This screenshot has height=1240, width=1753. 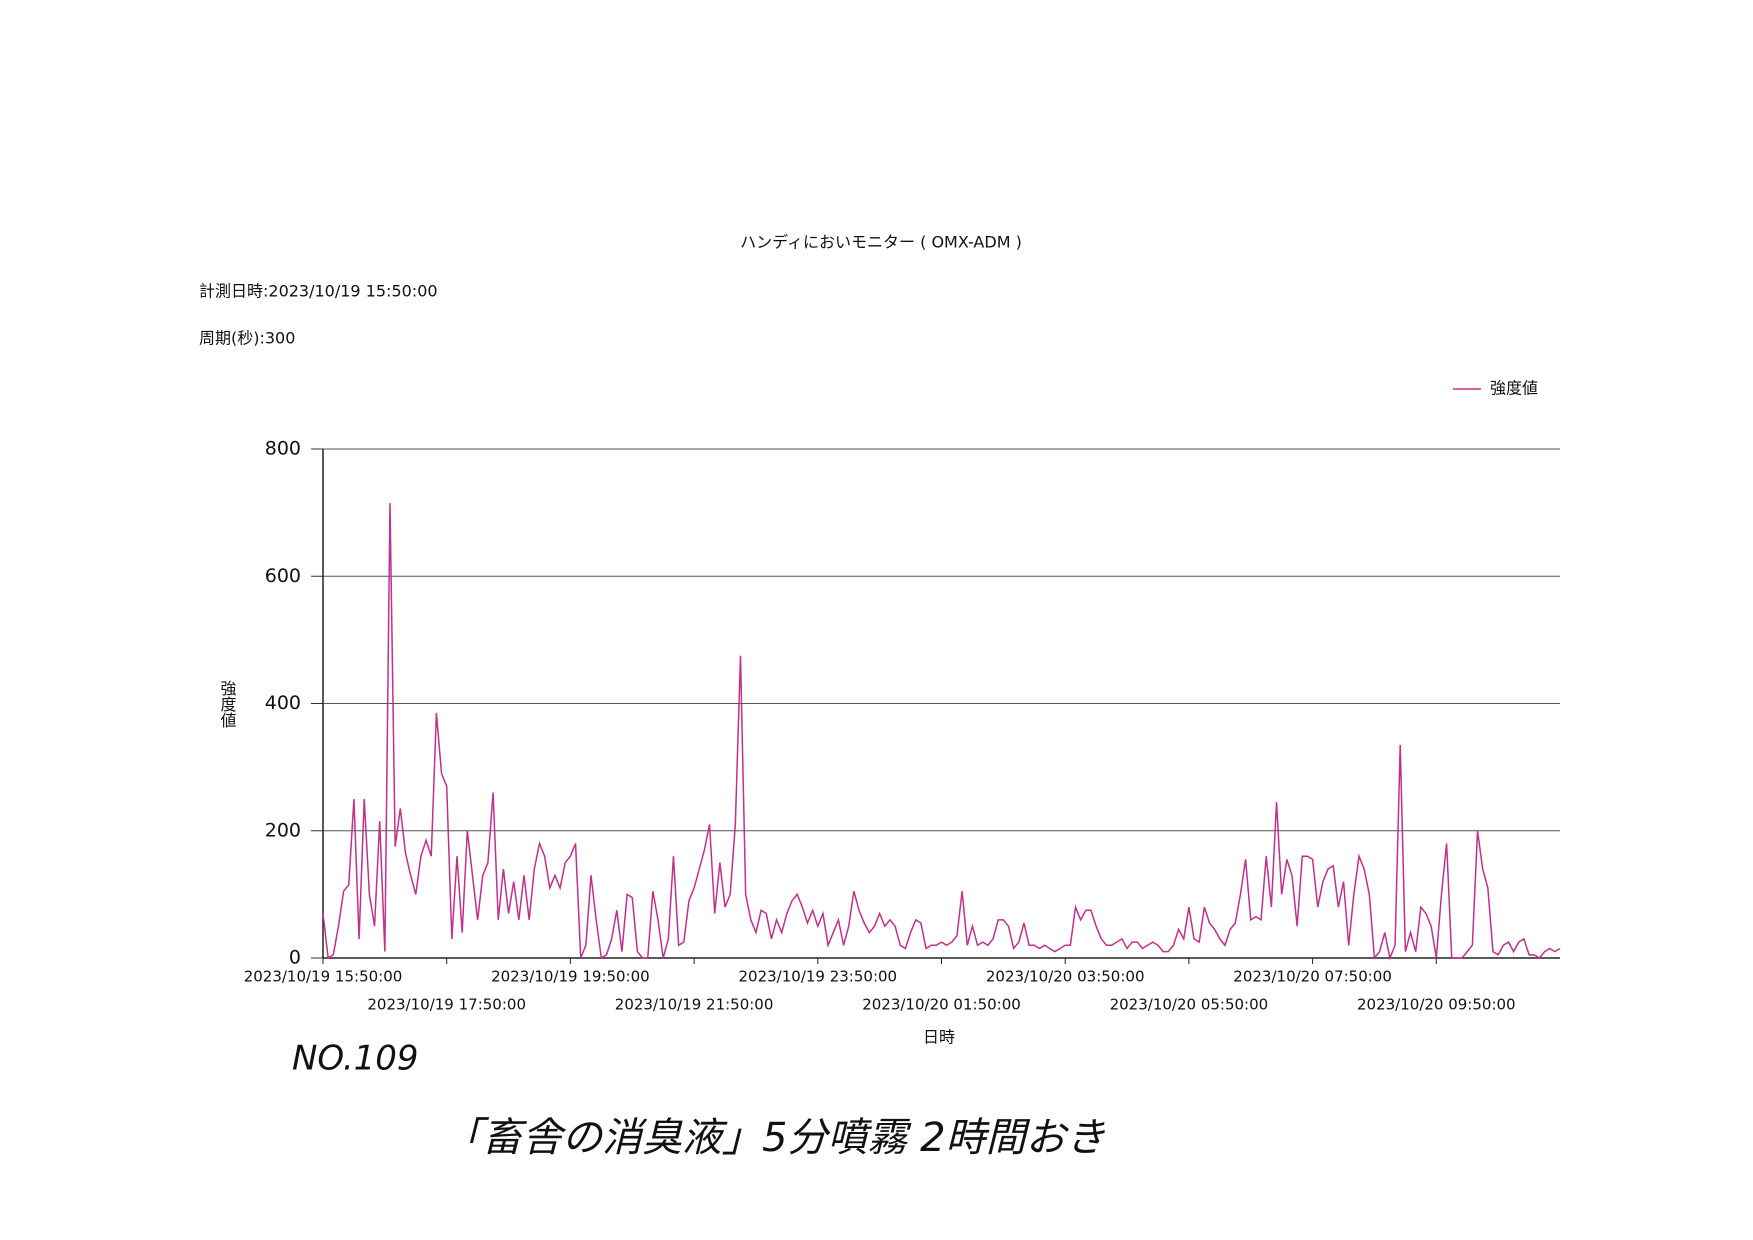 What do you see at coordinates (446, 1005) in the screenshot?
I see `x-tick-label: 2023/10/19 17:50:00` at bounding box center [446, 1005].